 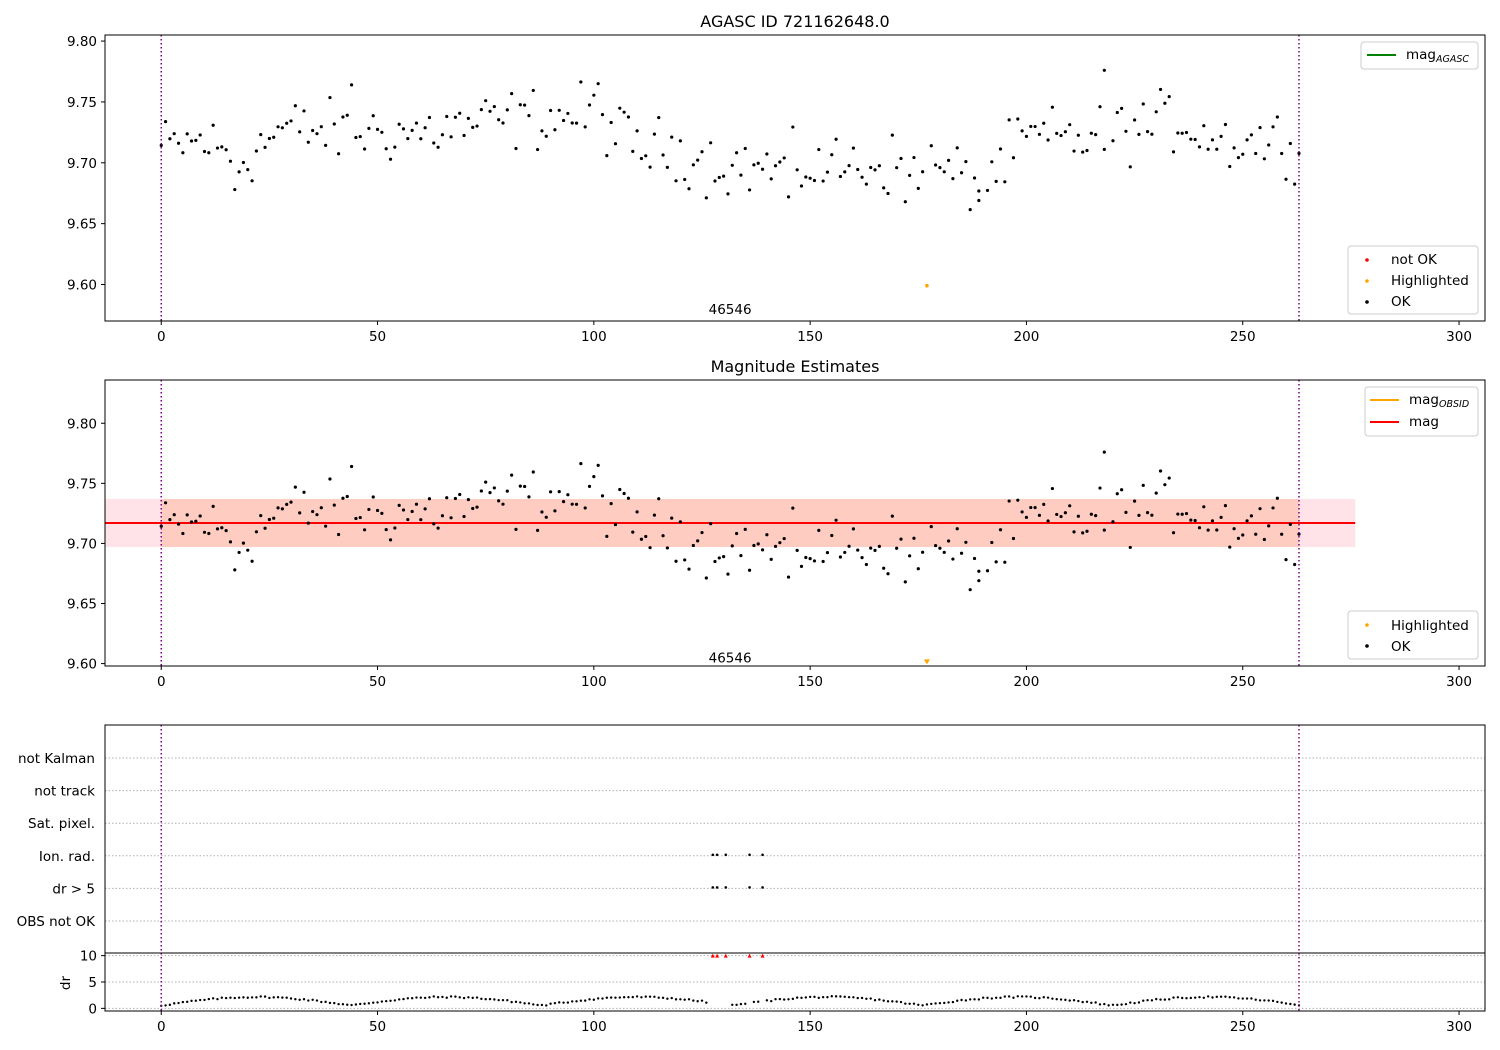 I want to click on y-tick-label: 9.80, so click(x=82, y=424).